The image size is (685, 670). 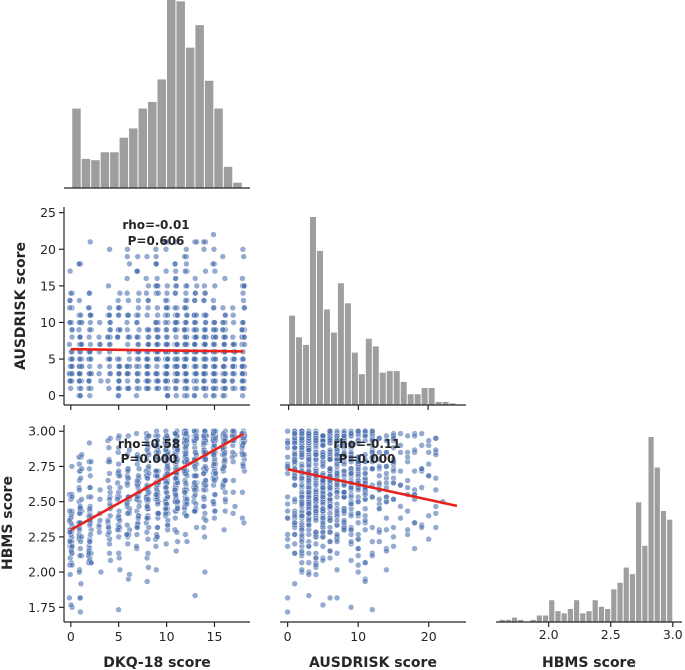 I want to click on x-tick-label: 15, so click(x=215, y=636).